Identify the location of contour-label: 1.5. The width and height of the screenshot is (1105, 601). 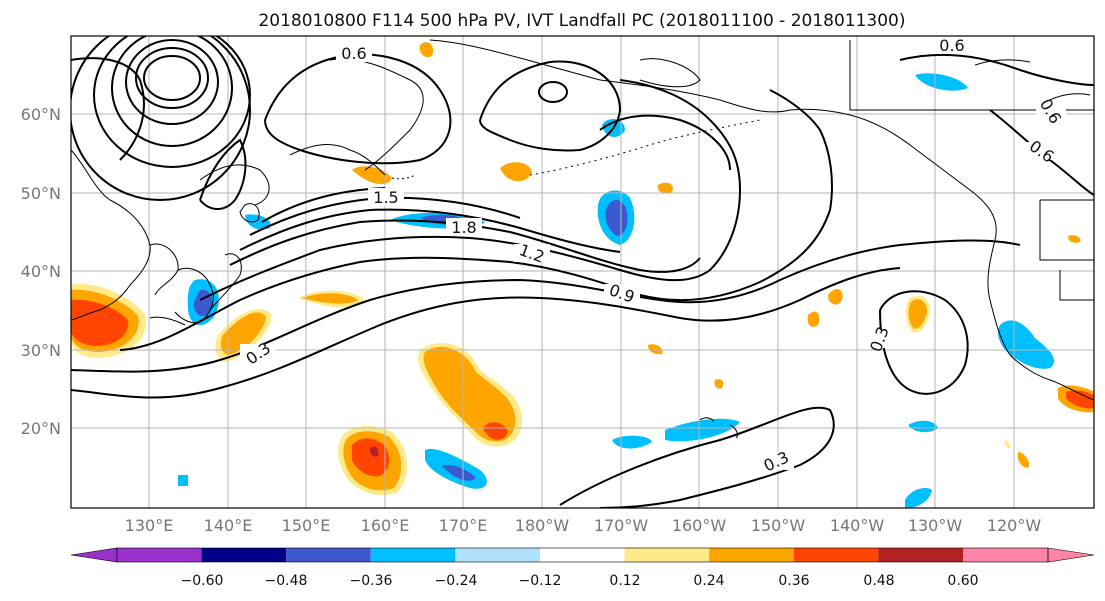
(385, 197).